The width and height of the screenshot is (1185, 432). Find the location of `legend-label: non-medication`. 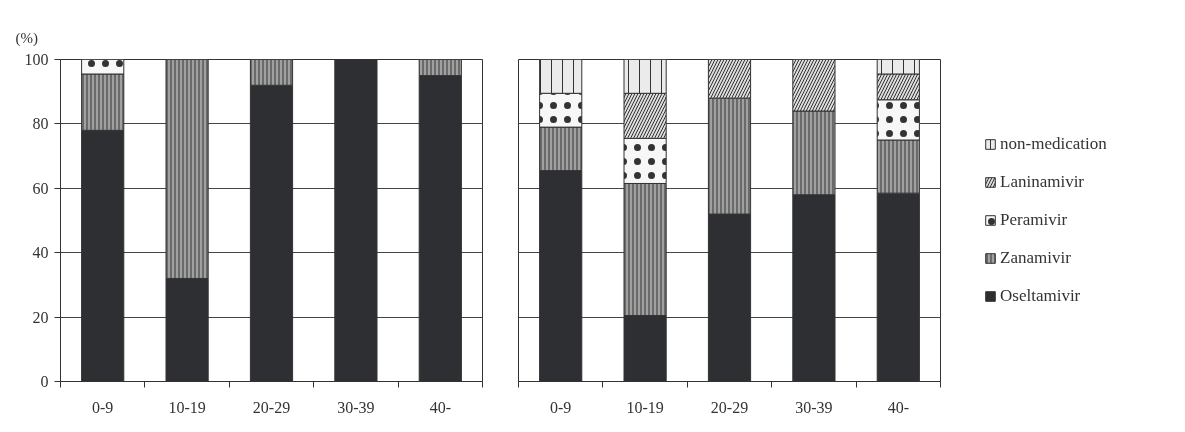

legend-label: non-medication is located at coordinates (1053, 144).